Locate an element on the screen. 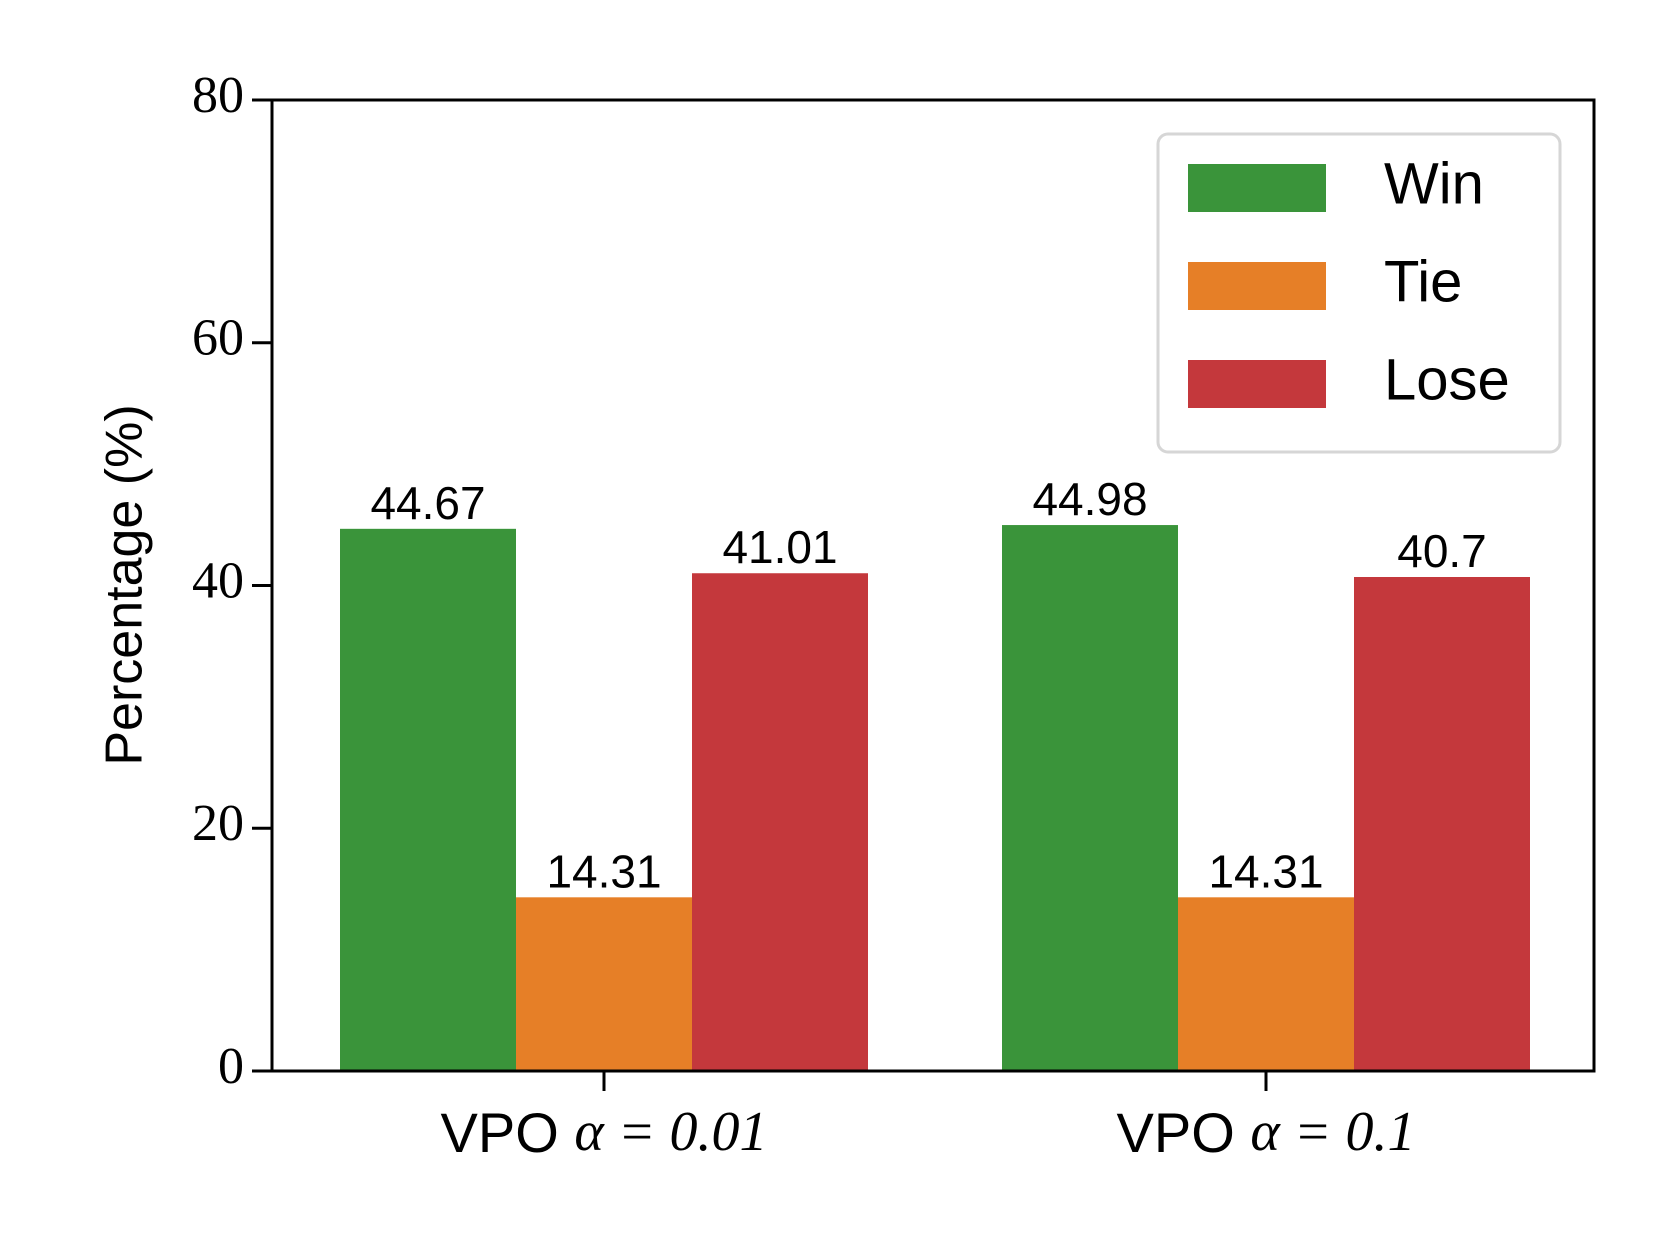 Image resolution: width=1661 pixels, height=1246 pixels. bar-value-label: 41.01 is located at coordinates (779, 547).